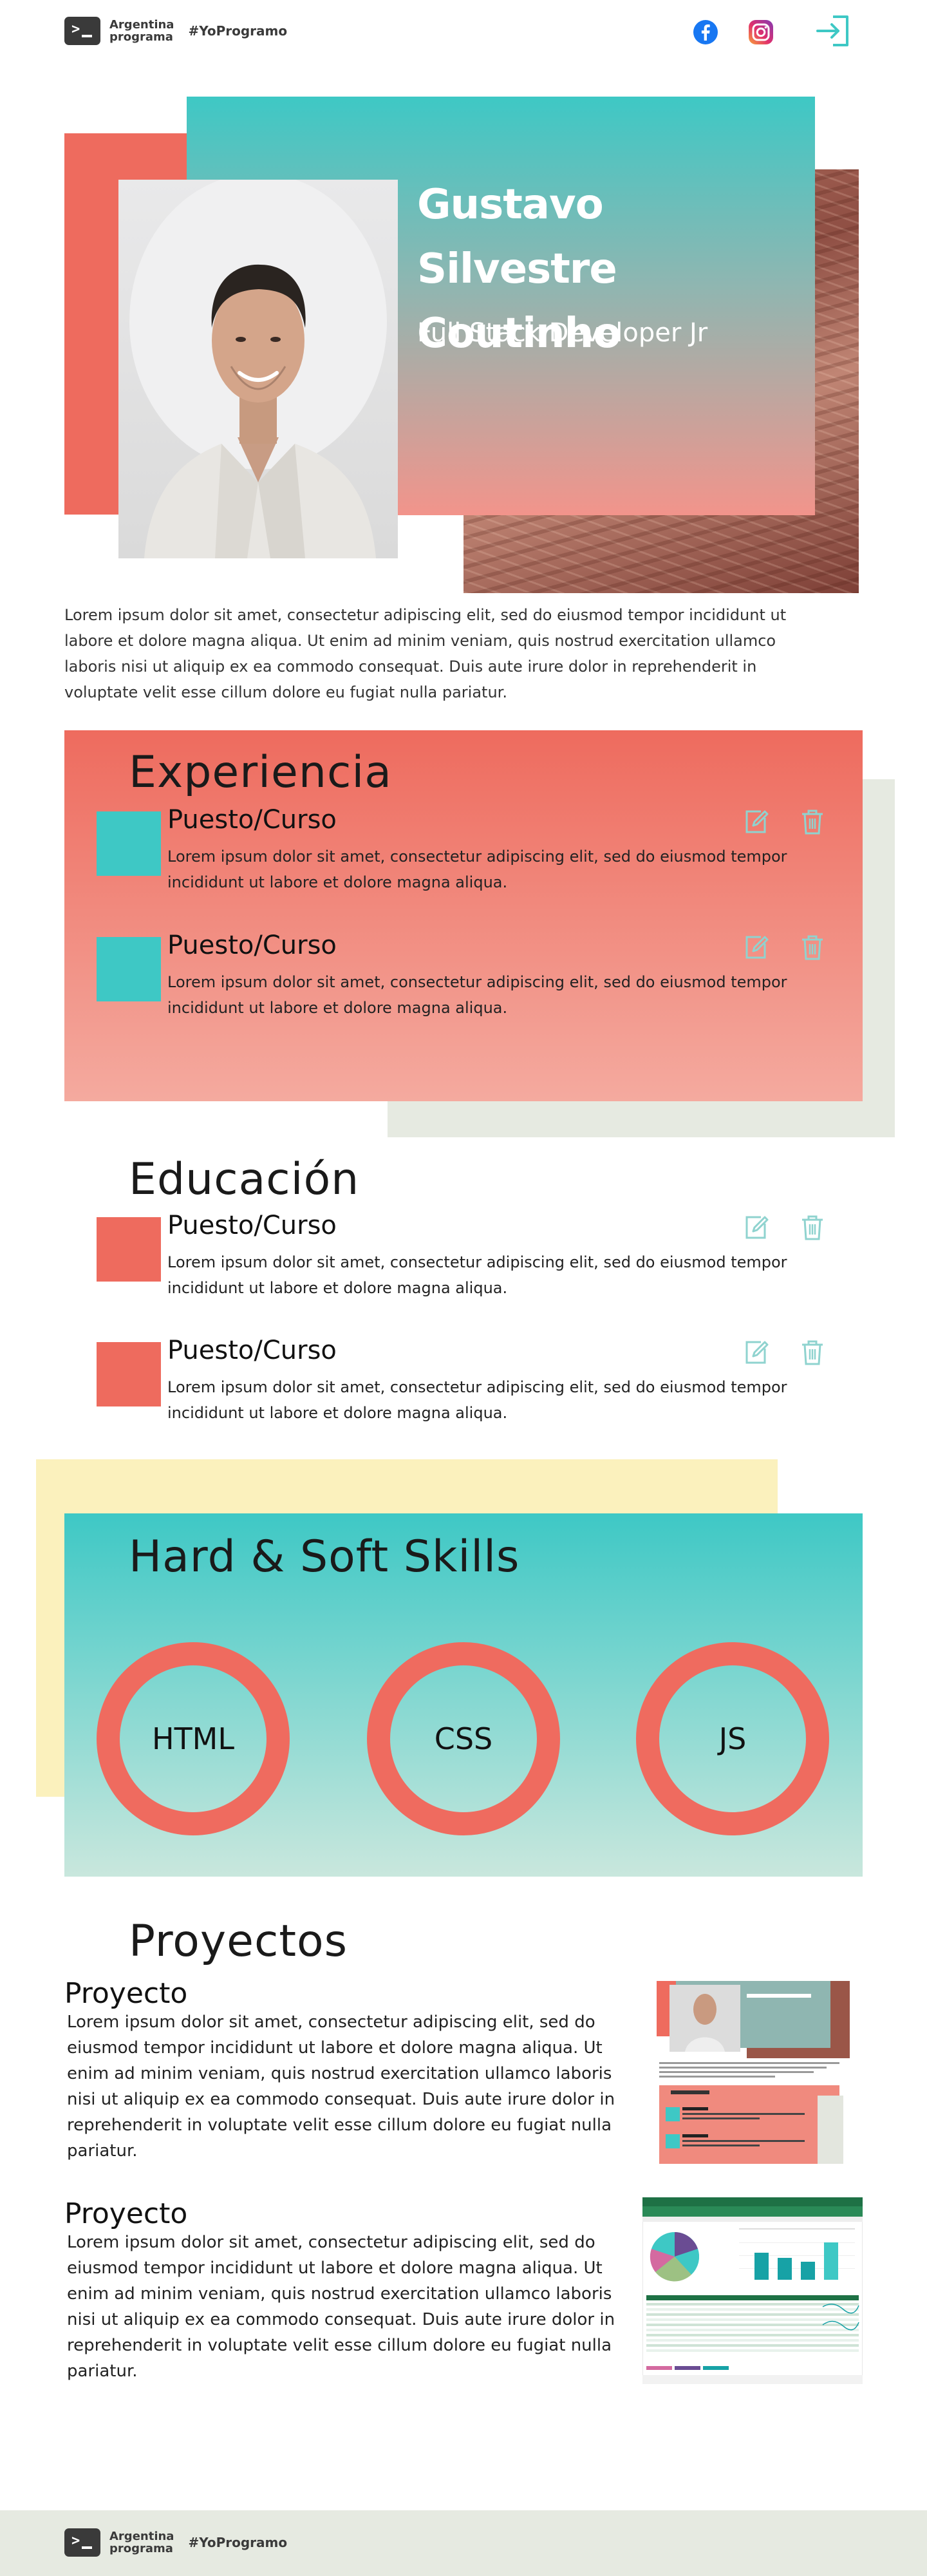  I want to click on profile-role: Full Stack Developer Jr, so click(562, 333).